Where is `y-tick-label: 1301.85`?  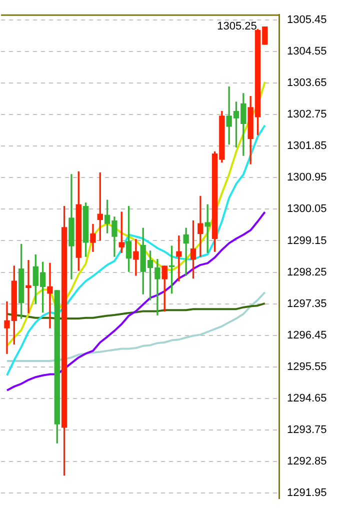
y-tick-label: 1301.85 is located at coordinates (307, 146).